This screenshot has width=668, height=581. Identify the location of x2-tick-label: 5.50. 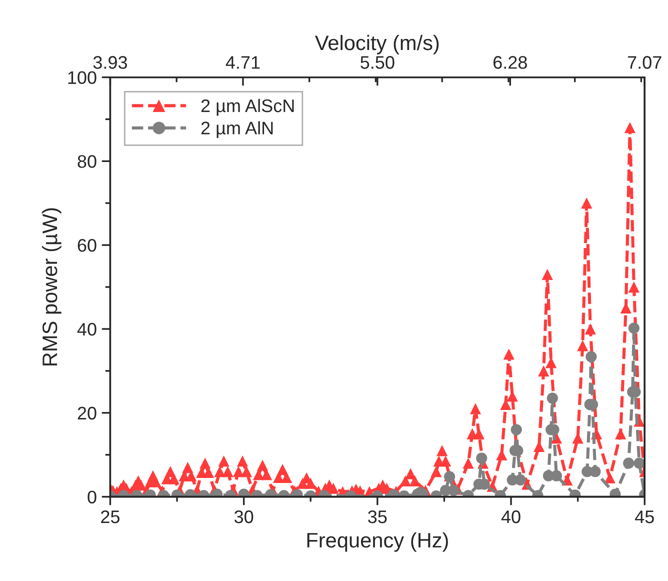
(377, 62).